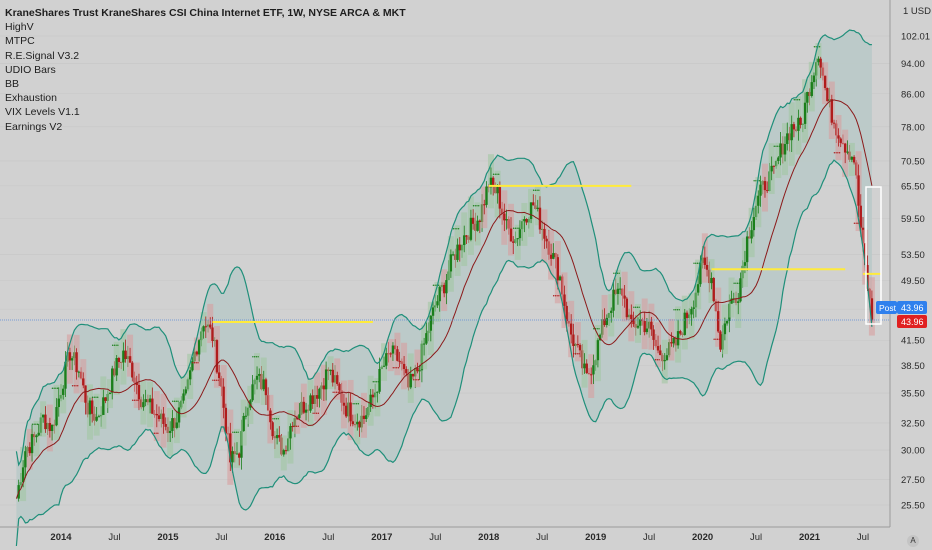  I want to click on price-tick-label: 41.50, so click(913, 341).